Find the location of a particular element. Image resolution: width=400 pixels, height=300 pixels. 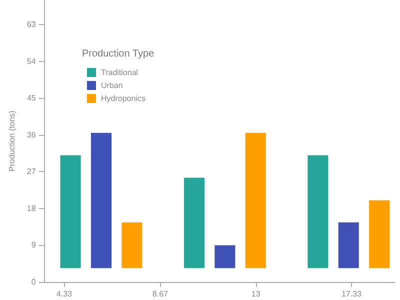

y-axis-title: Production (tons) is located at coordinates (12, 141).